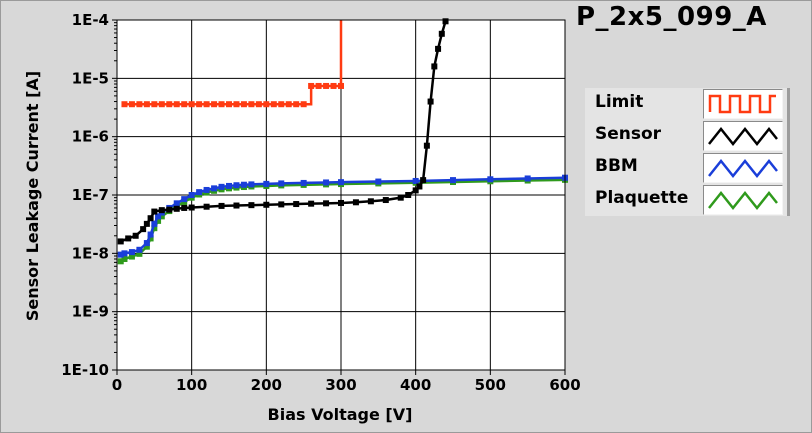  I want to click on series-bbm, so click(342, 216).